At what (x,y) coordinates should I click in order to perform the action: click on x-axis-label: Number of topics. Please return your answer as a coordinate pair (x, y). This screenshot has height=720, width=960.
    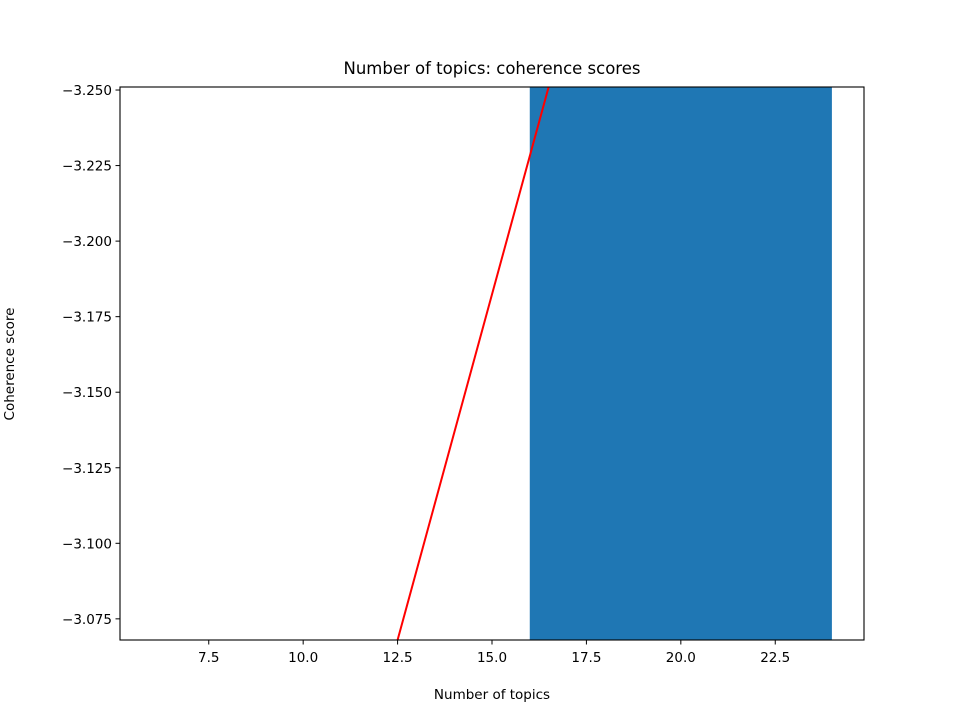
    Looking at the image, I should click on (492, 695).